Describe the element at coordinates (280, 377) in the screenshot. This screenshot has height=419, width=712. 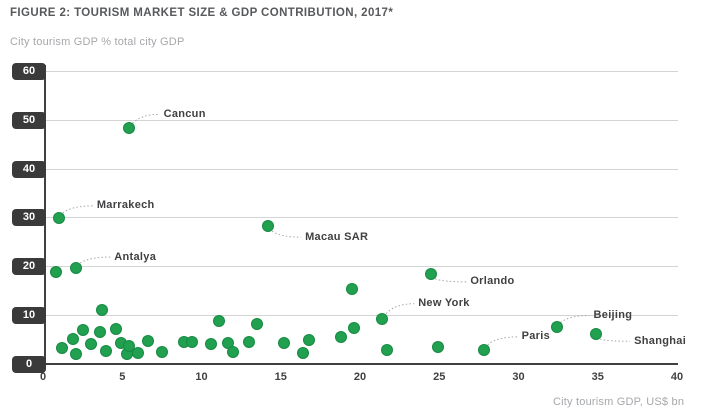
I see `x-tick-label-15: 15` at that location.